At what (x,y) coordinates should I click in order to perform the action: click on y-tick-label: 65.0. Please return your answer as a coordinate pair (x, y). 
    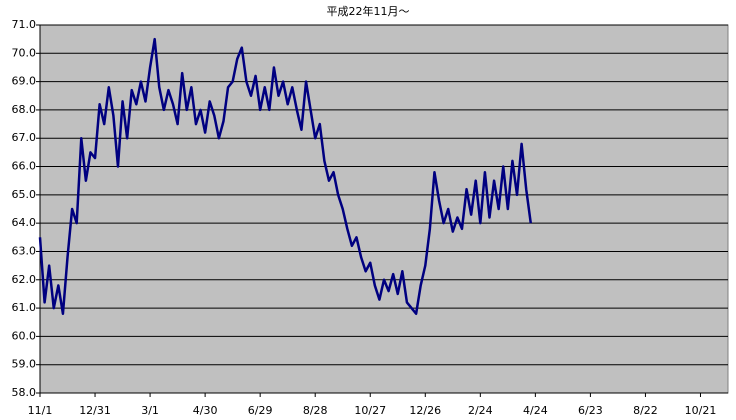
    Looking at the image, I should click on (24, 194).